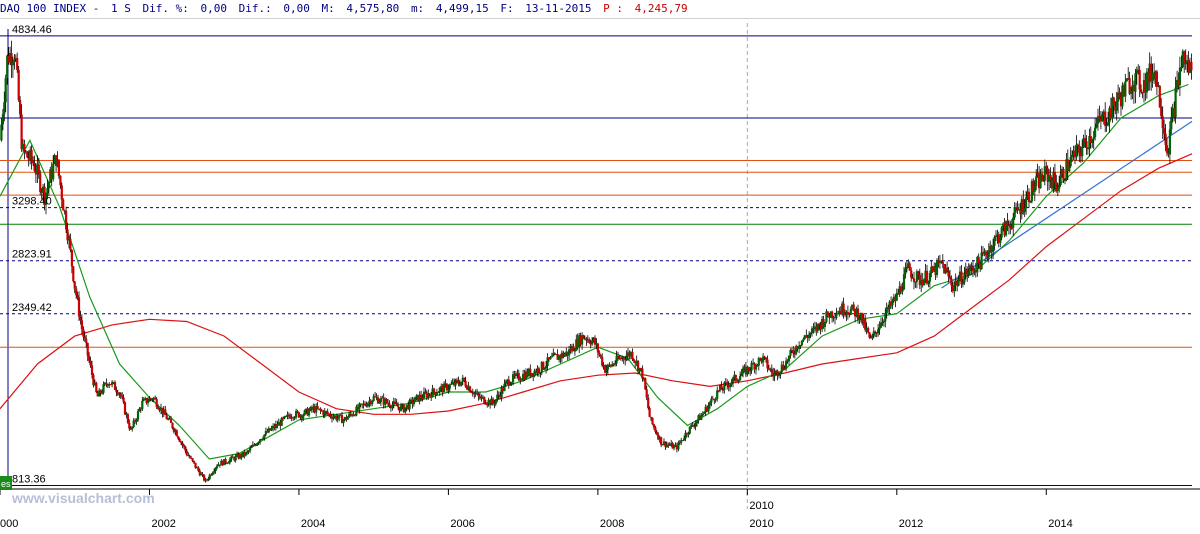  Describe the element at coordinates (612, 524) in the screenshot. I see `x-tick-label-4: 2008` at that location.